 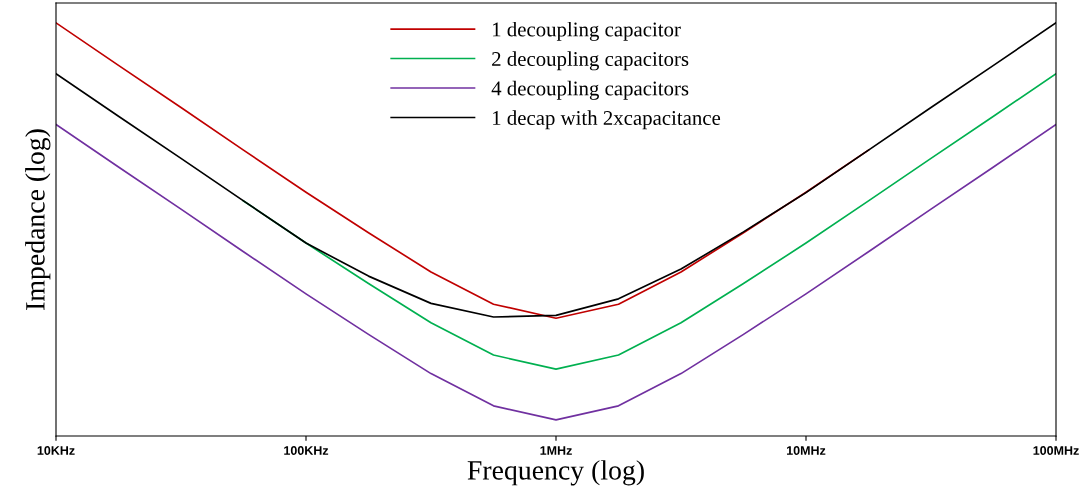 What do you see at coordinates (607, 120) in the screenshot?
I see `legend-label: 1 decap with 2xcapacitance` at bounding box center [607, 120].